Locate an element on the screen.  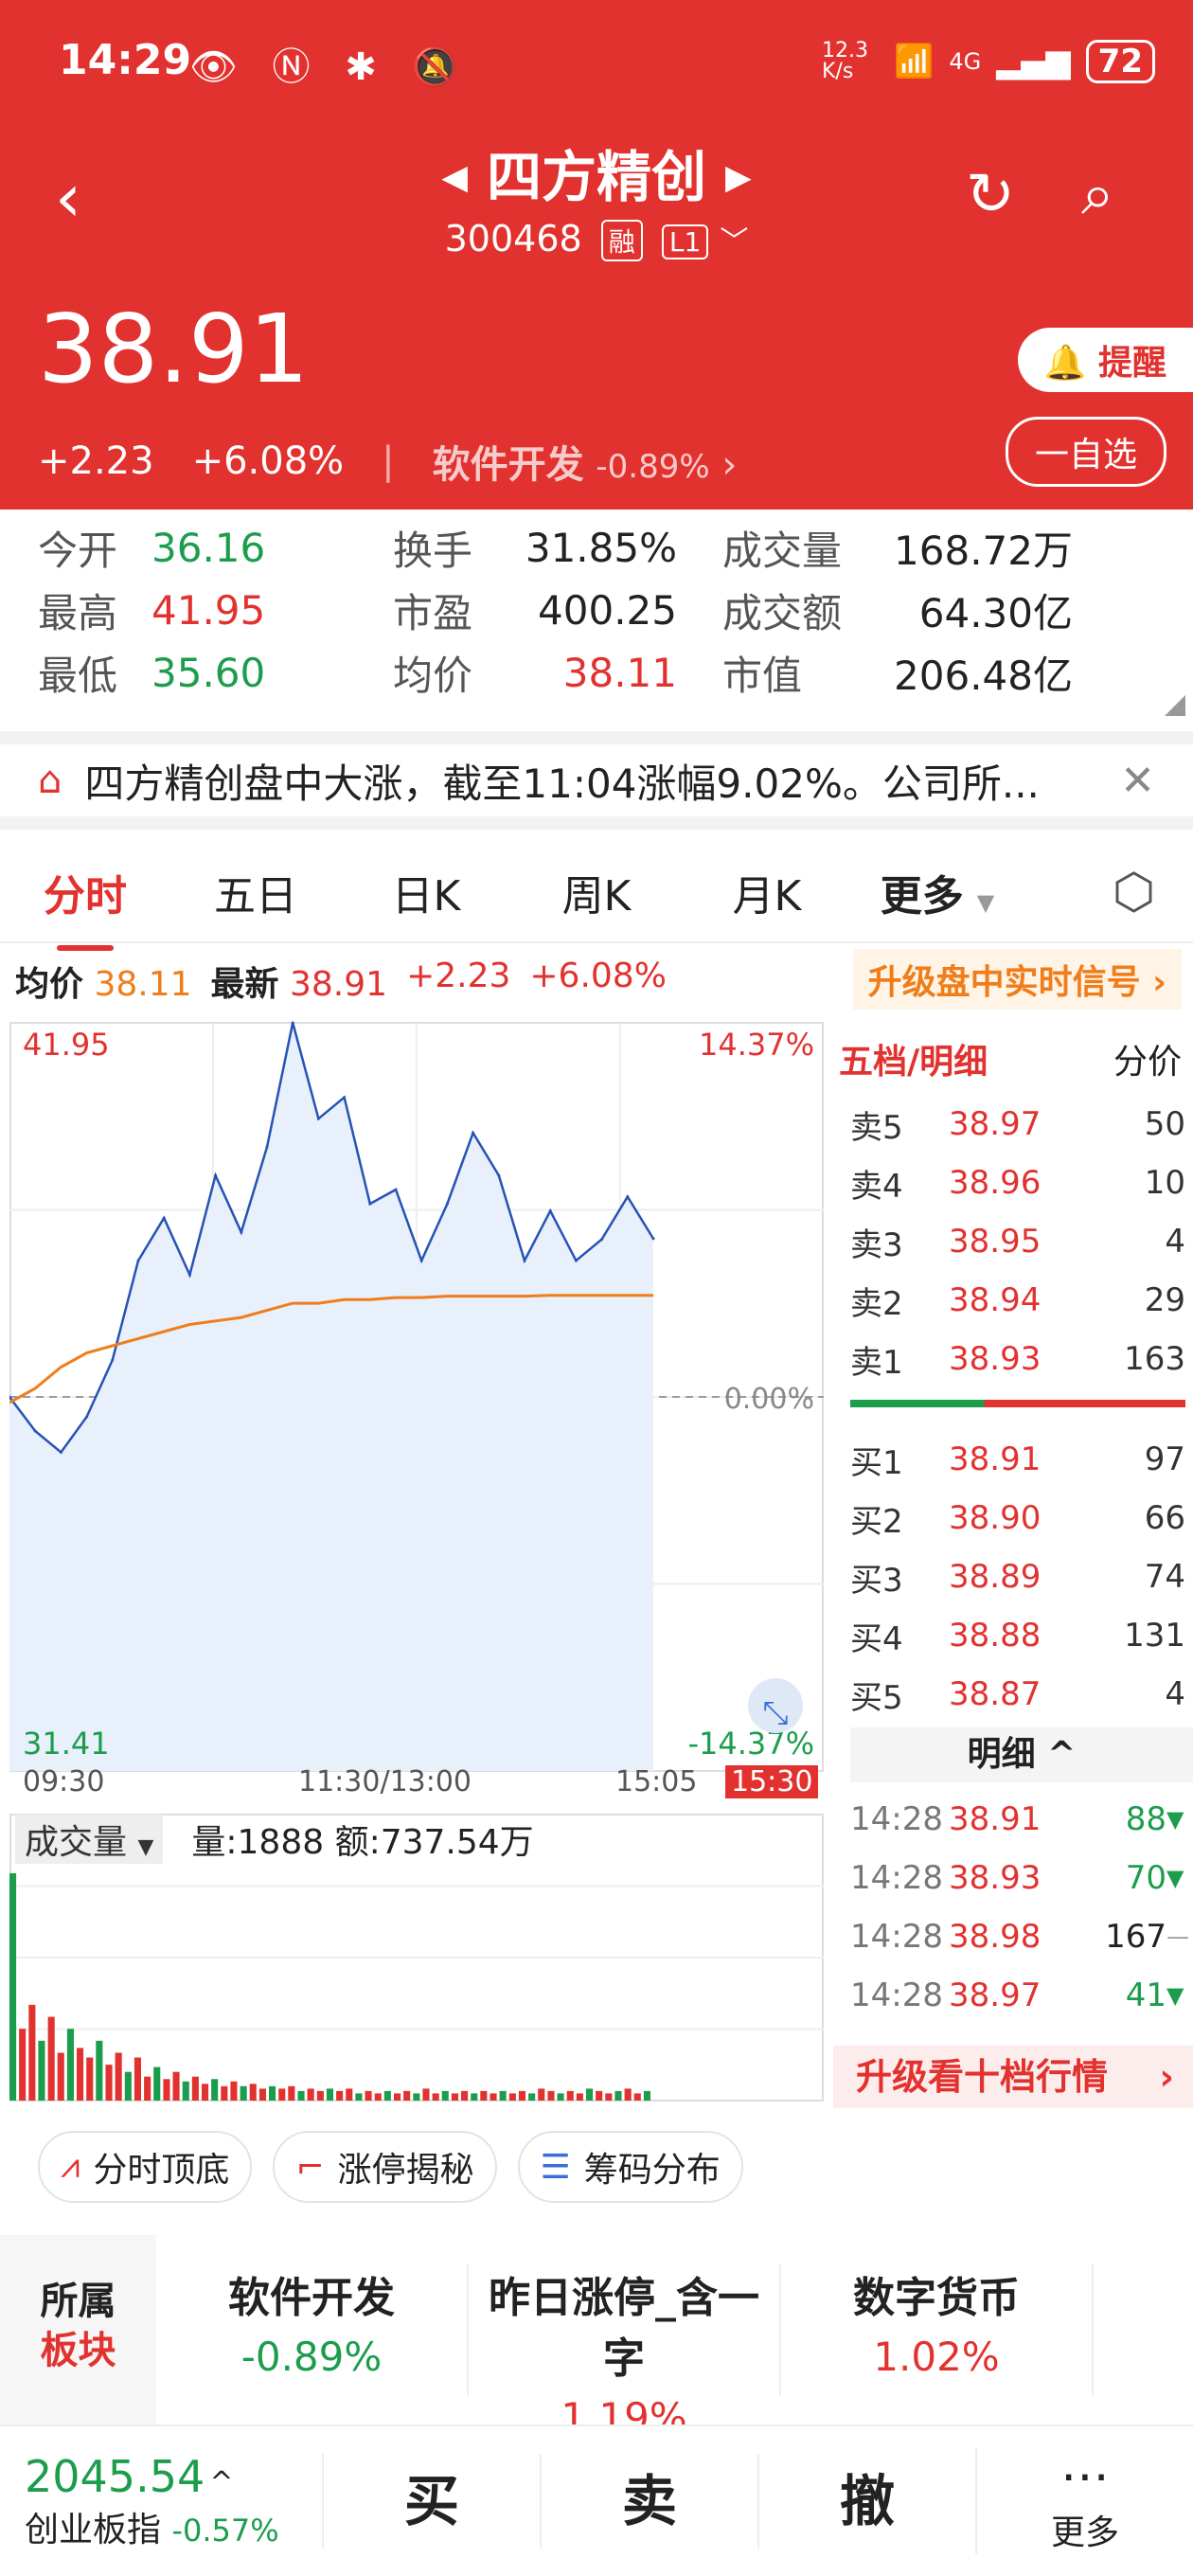
index-widget: 2045.54 ^ 创业板指 -0.57% is located at coordinates (161, 2501).